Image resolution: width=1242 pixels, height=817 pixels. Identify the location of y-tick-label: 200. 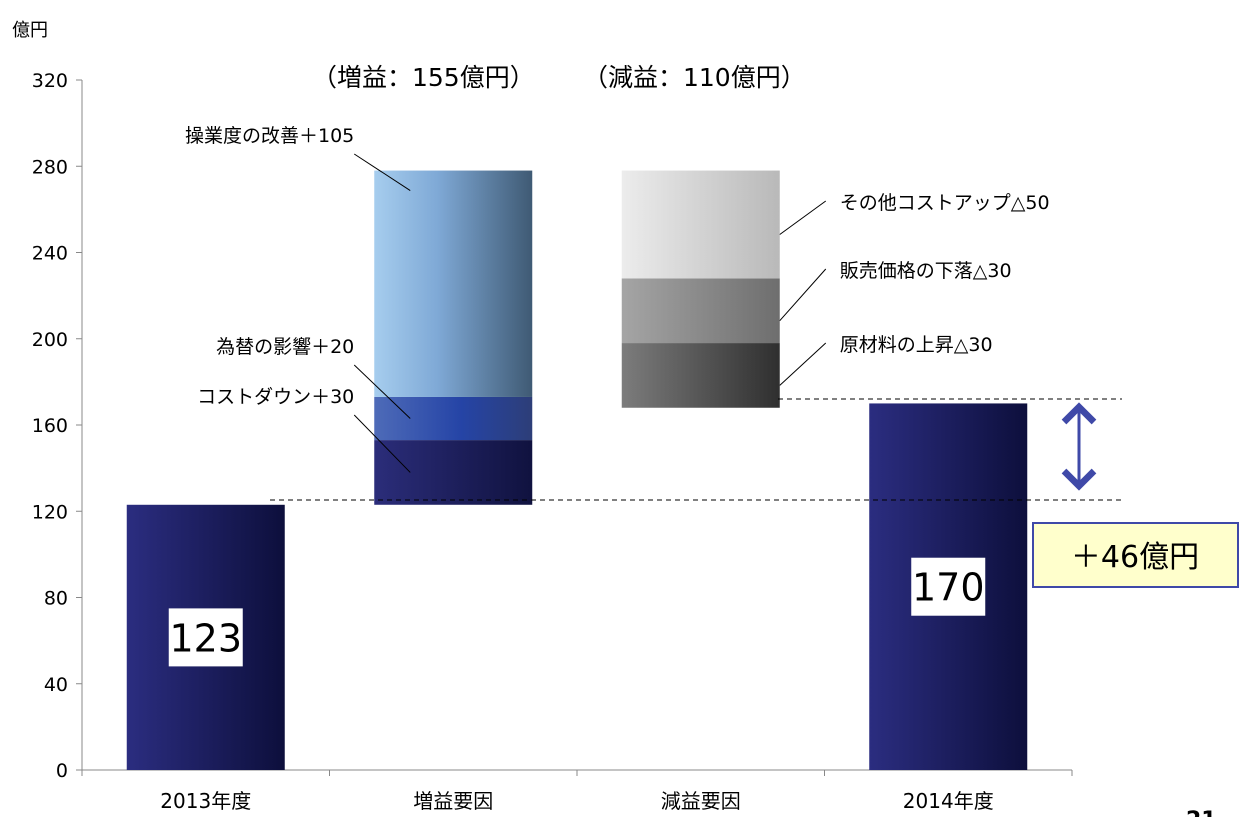
(50, 340).